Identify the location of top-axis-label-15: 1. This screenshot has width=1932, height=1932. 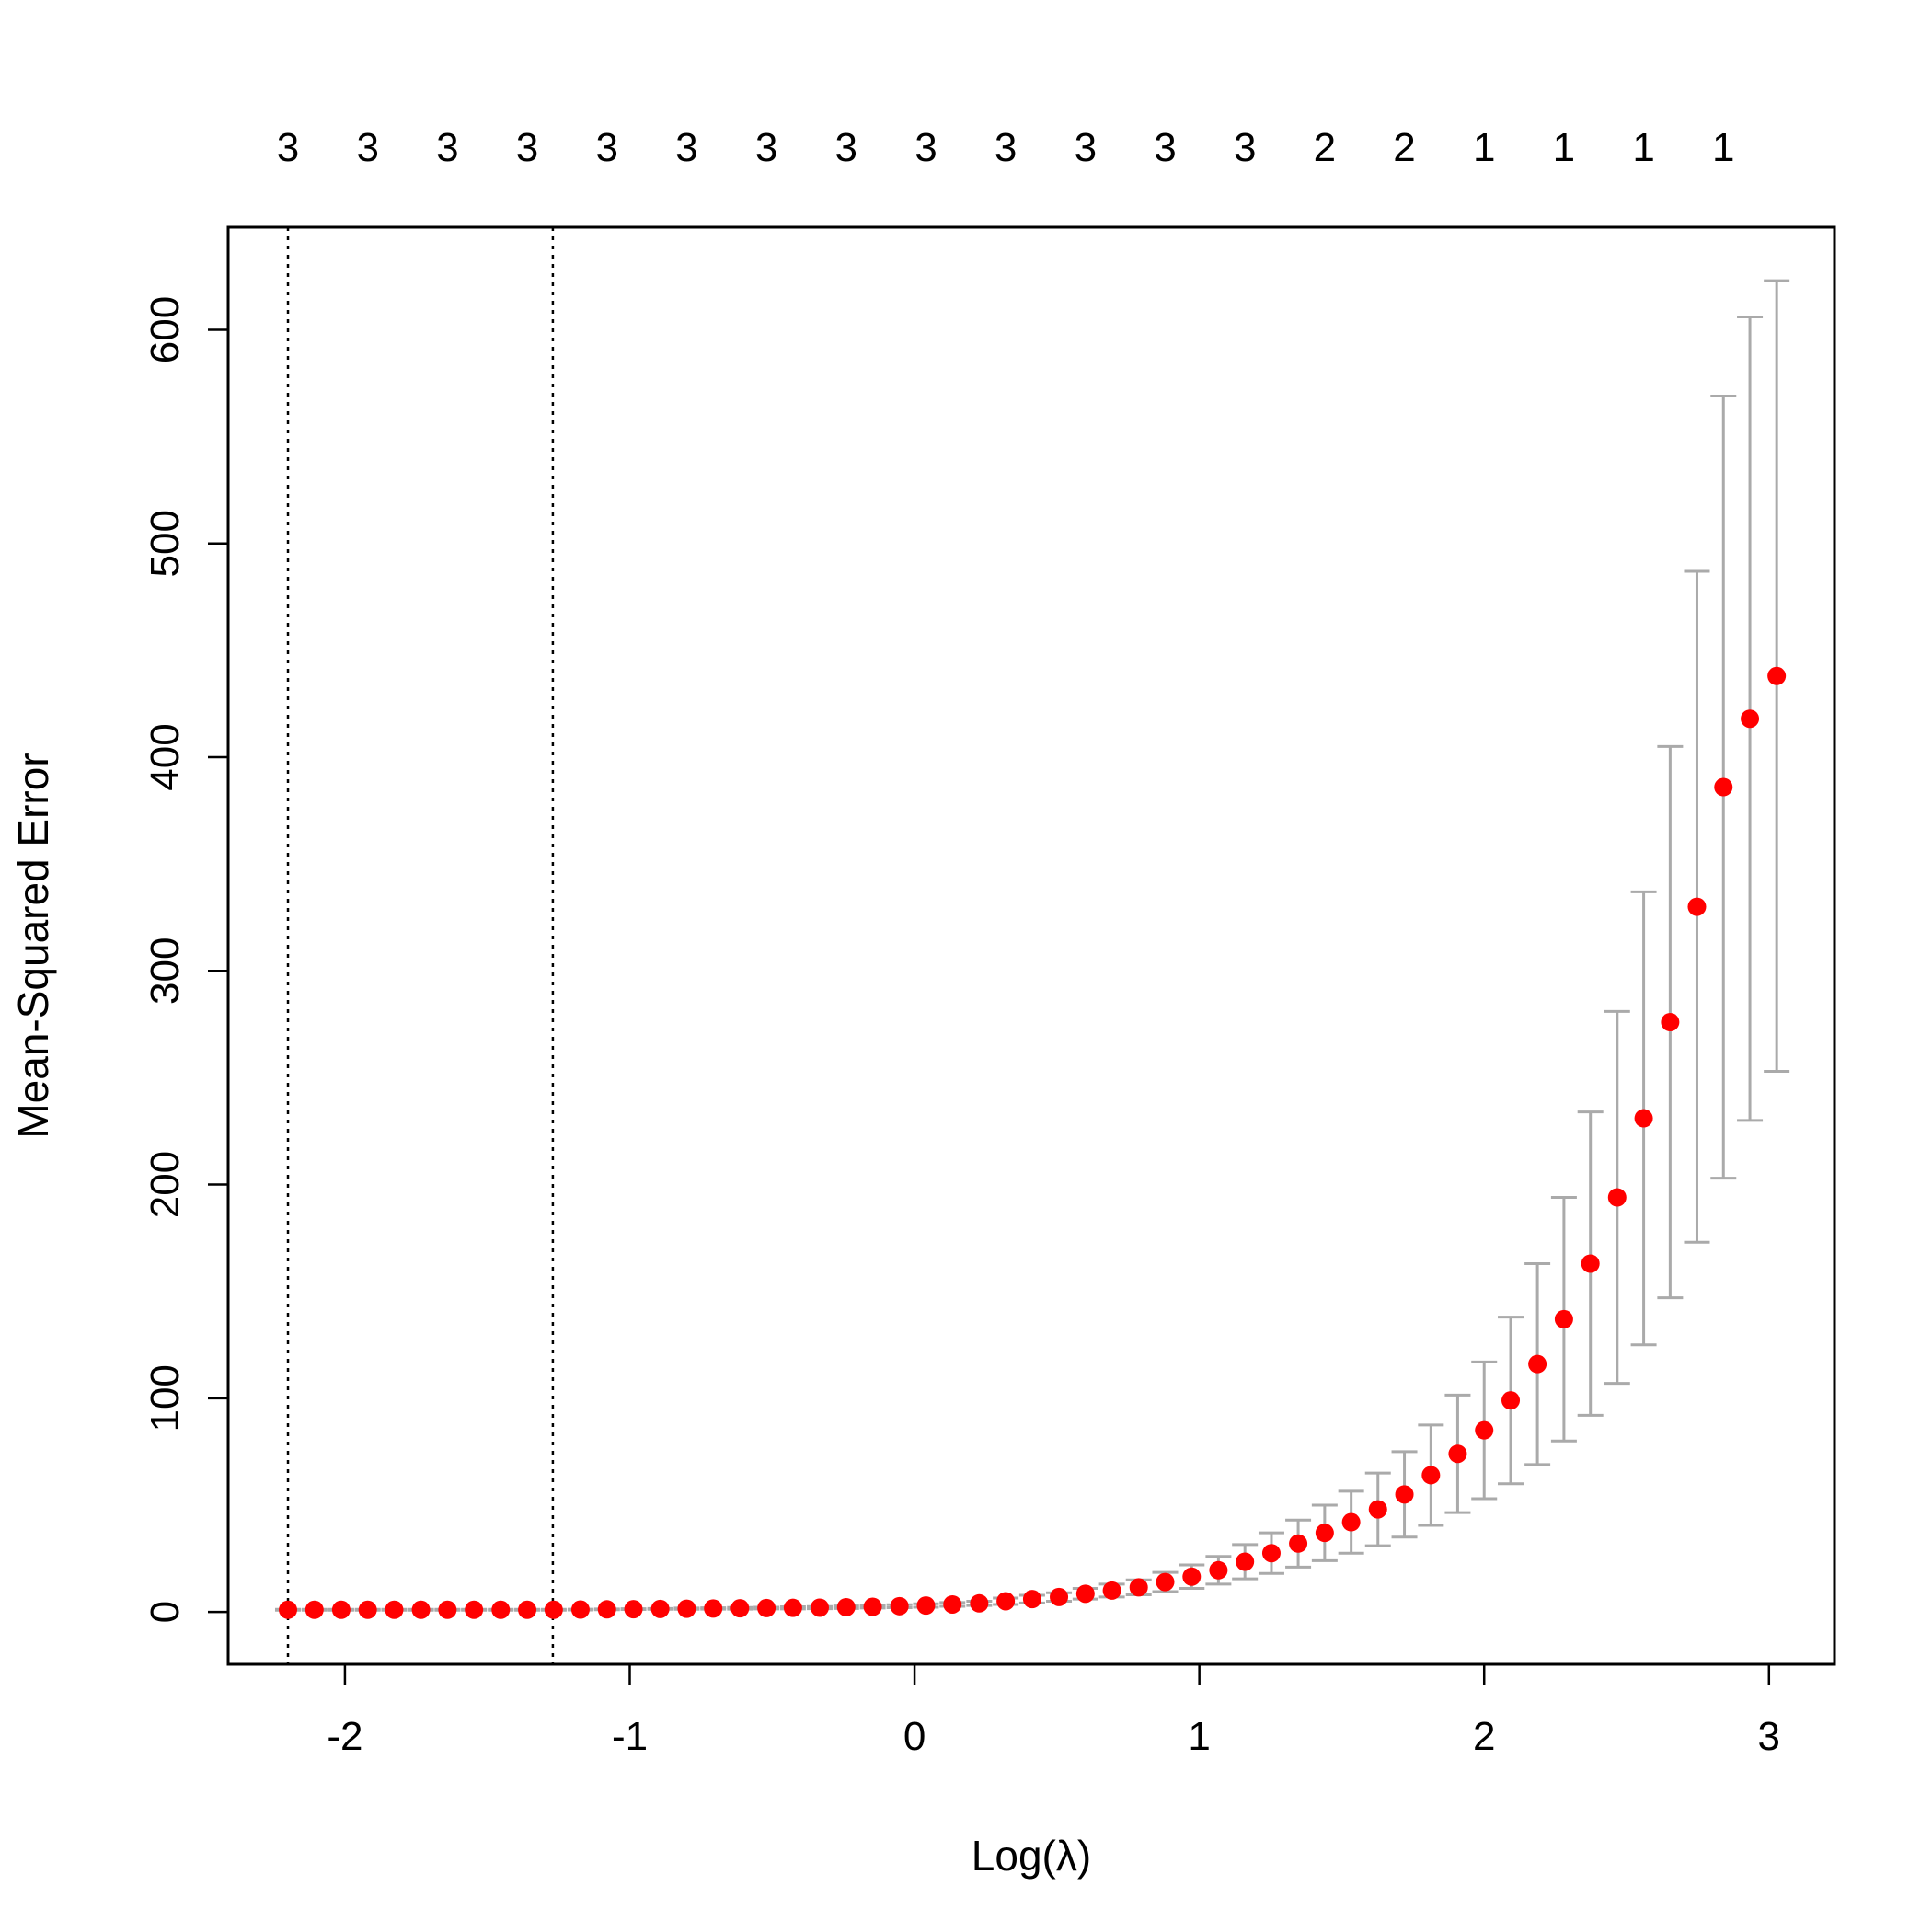
(1484, 147).